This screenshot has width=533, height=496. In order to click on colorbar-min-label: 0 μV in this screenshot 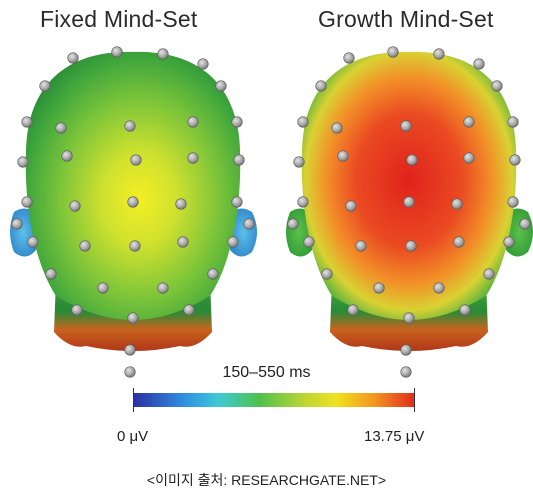, I will do `click(133, 436)`.